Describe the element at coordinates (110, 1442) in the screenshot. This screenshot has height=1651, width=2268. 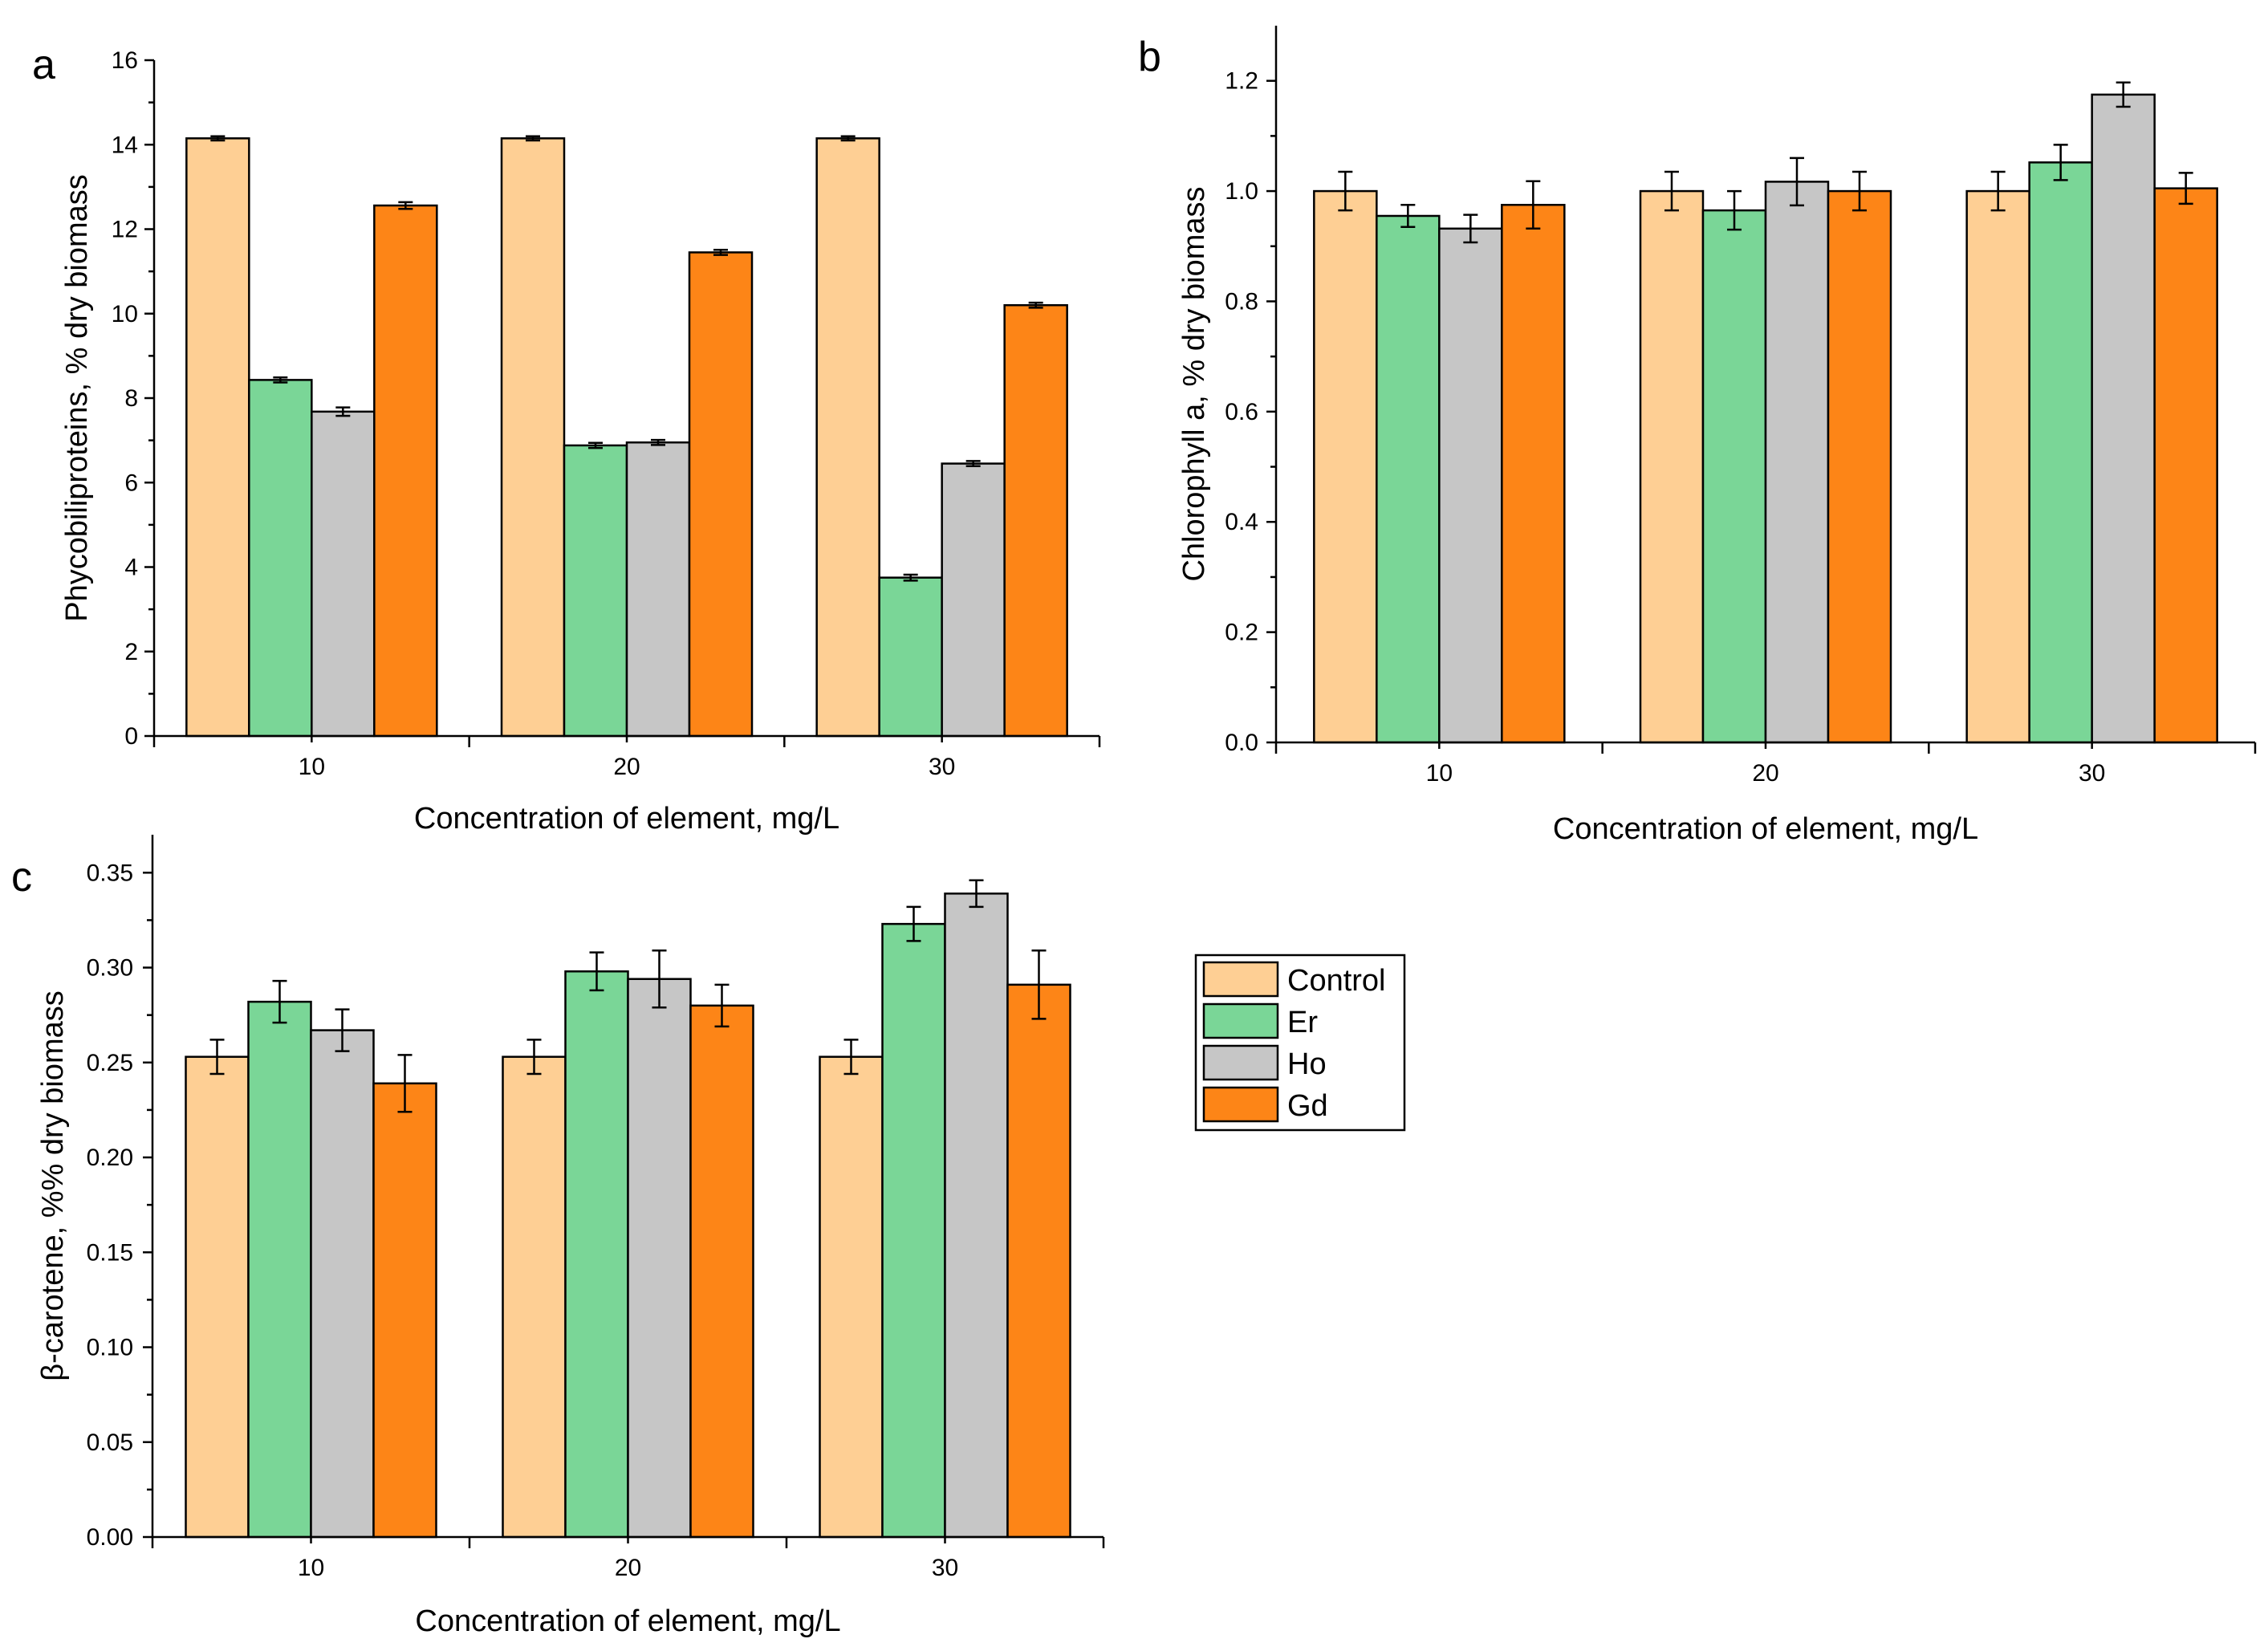
I see `panel-c-y-tick-label: 0.05` at that location.